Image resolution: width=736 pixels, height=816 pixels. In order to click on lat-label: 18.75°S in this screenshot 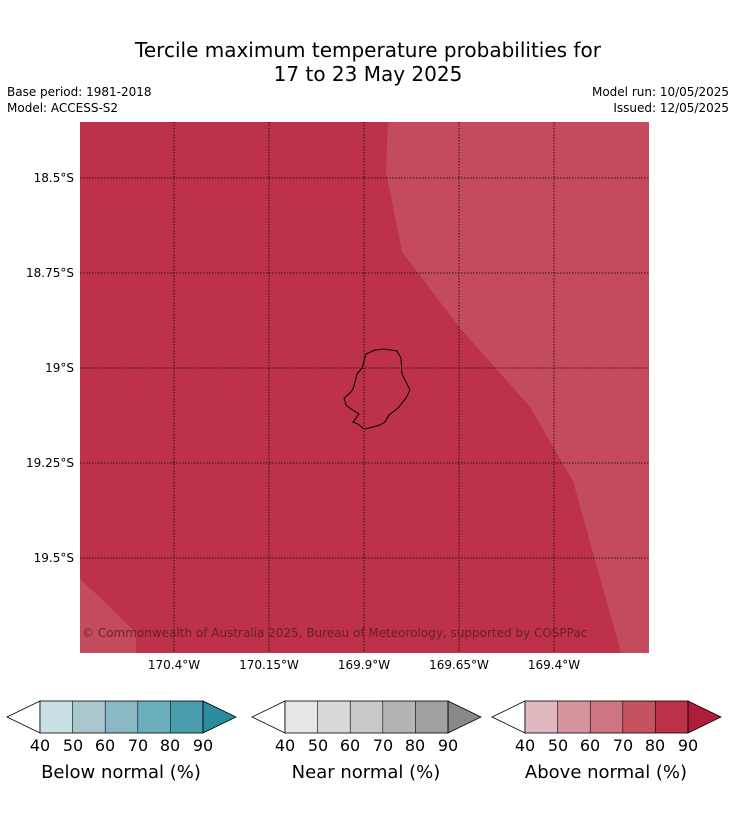, I will do `click(50, 273)`.